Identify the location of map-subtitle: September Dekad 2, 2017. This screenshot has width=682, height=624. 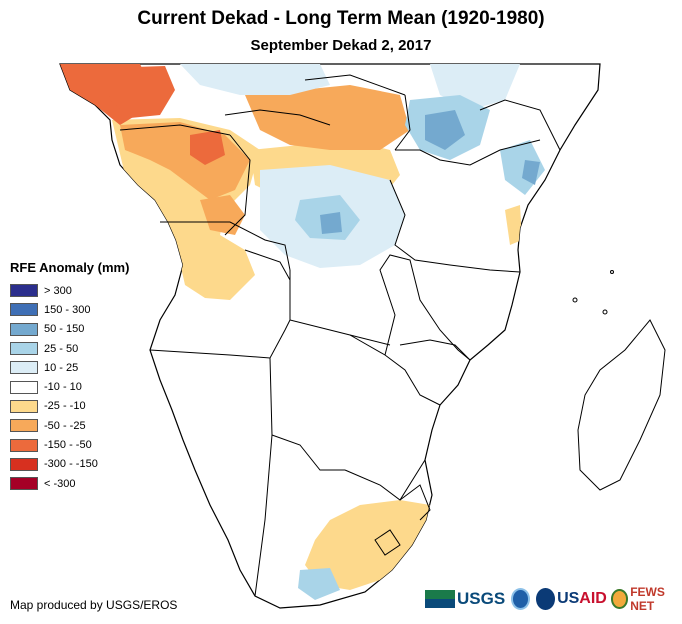
(341, 45).